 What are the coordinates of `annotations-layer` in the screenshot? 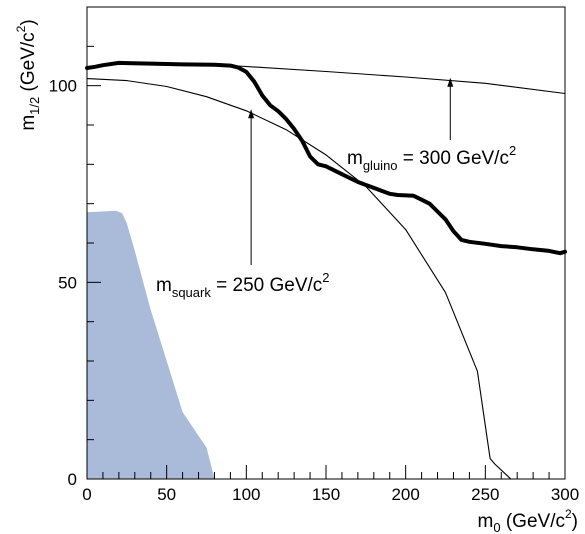 It's located at (351, 171).